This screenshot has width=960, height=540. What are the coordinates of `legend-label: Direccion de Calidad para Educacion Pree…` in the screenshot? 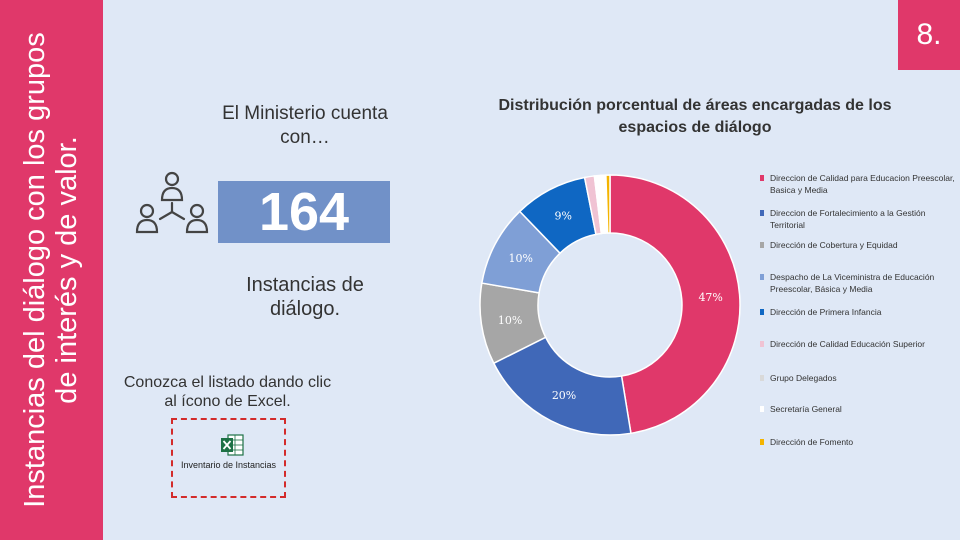 It's located at (862, 184).